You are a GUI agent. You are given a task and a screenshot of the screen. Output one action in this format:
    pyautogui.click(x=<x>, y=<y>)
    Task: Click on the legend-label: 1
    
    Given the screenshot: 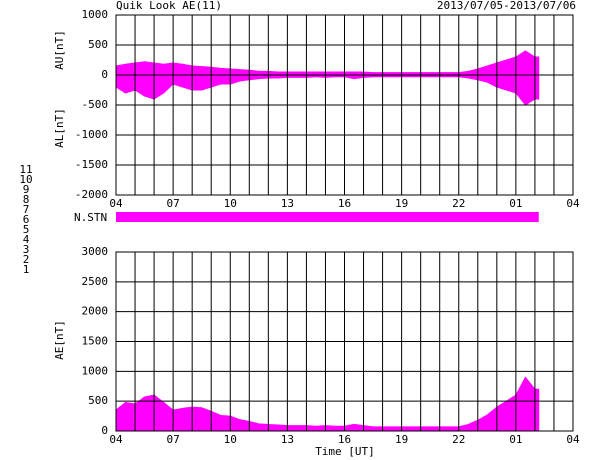 What is the action you would take?
    pyautogui.click(x=26, y=269)
    